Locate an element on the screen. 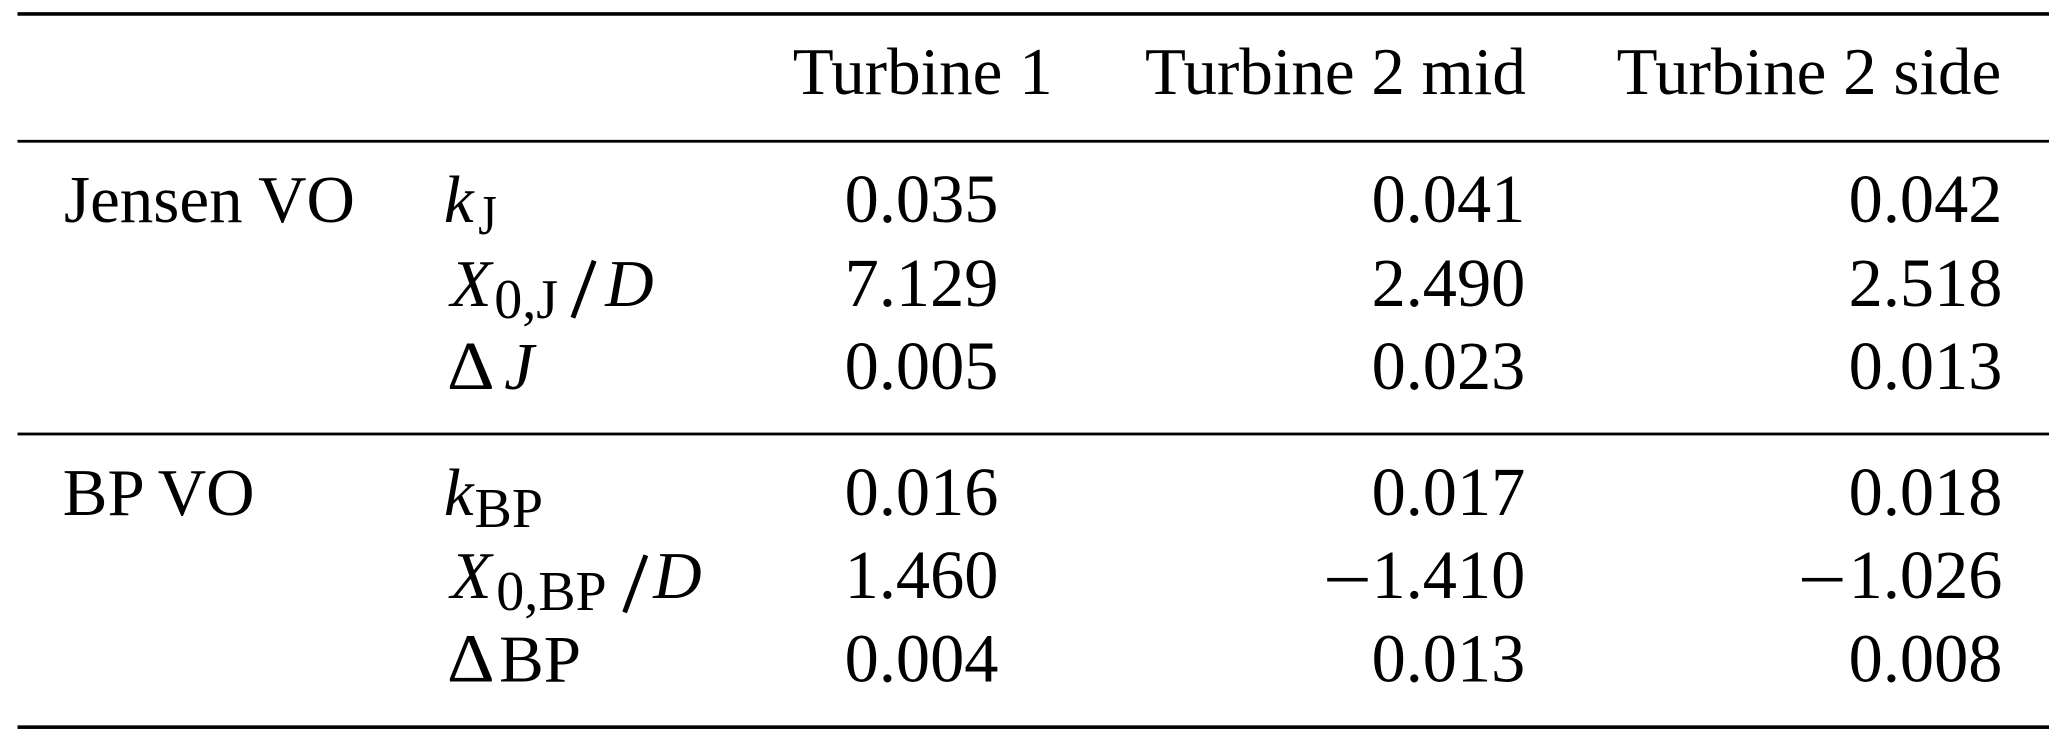 Image resolution: width=2067 pixels, height=741 pixels. svg-text: 0.041 is located at coordinates (1449, 199).